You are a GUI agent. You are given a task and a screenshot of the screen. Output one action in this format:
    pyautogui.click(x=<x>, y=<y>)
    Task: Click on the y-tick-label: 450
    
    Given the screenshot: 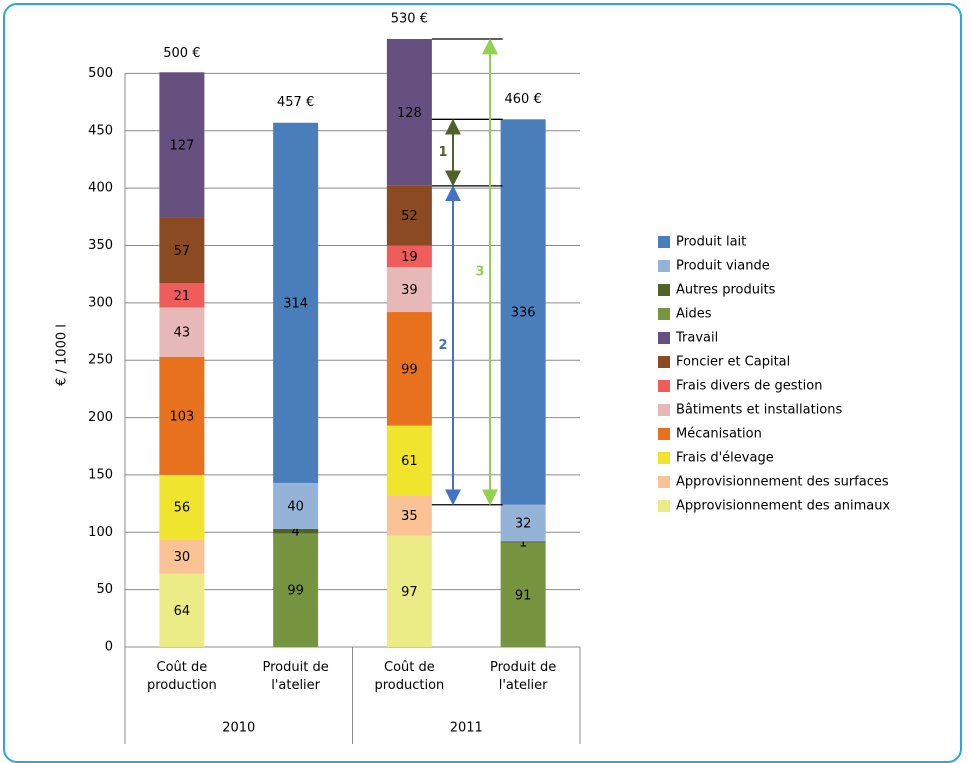 What is the action you would take?
    pyautogui.click(x=100, y=130)
    